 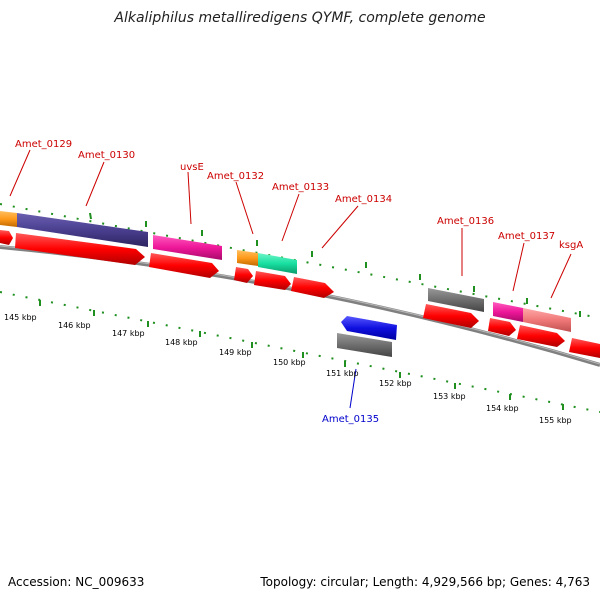 I want to click on scale-label: 155 kbp, so click(x=555, y=420).